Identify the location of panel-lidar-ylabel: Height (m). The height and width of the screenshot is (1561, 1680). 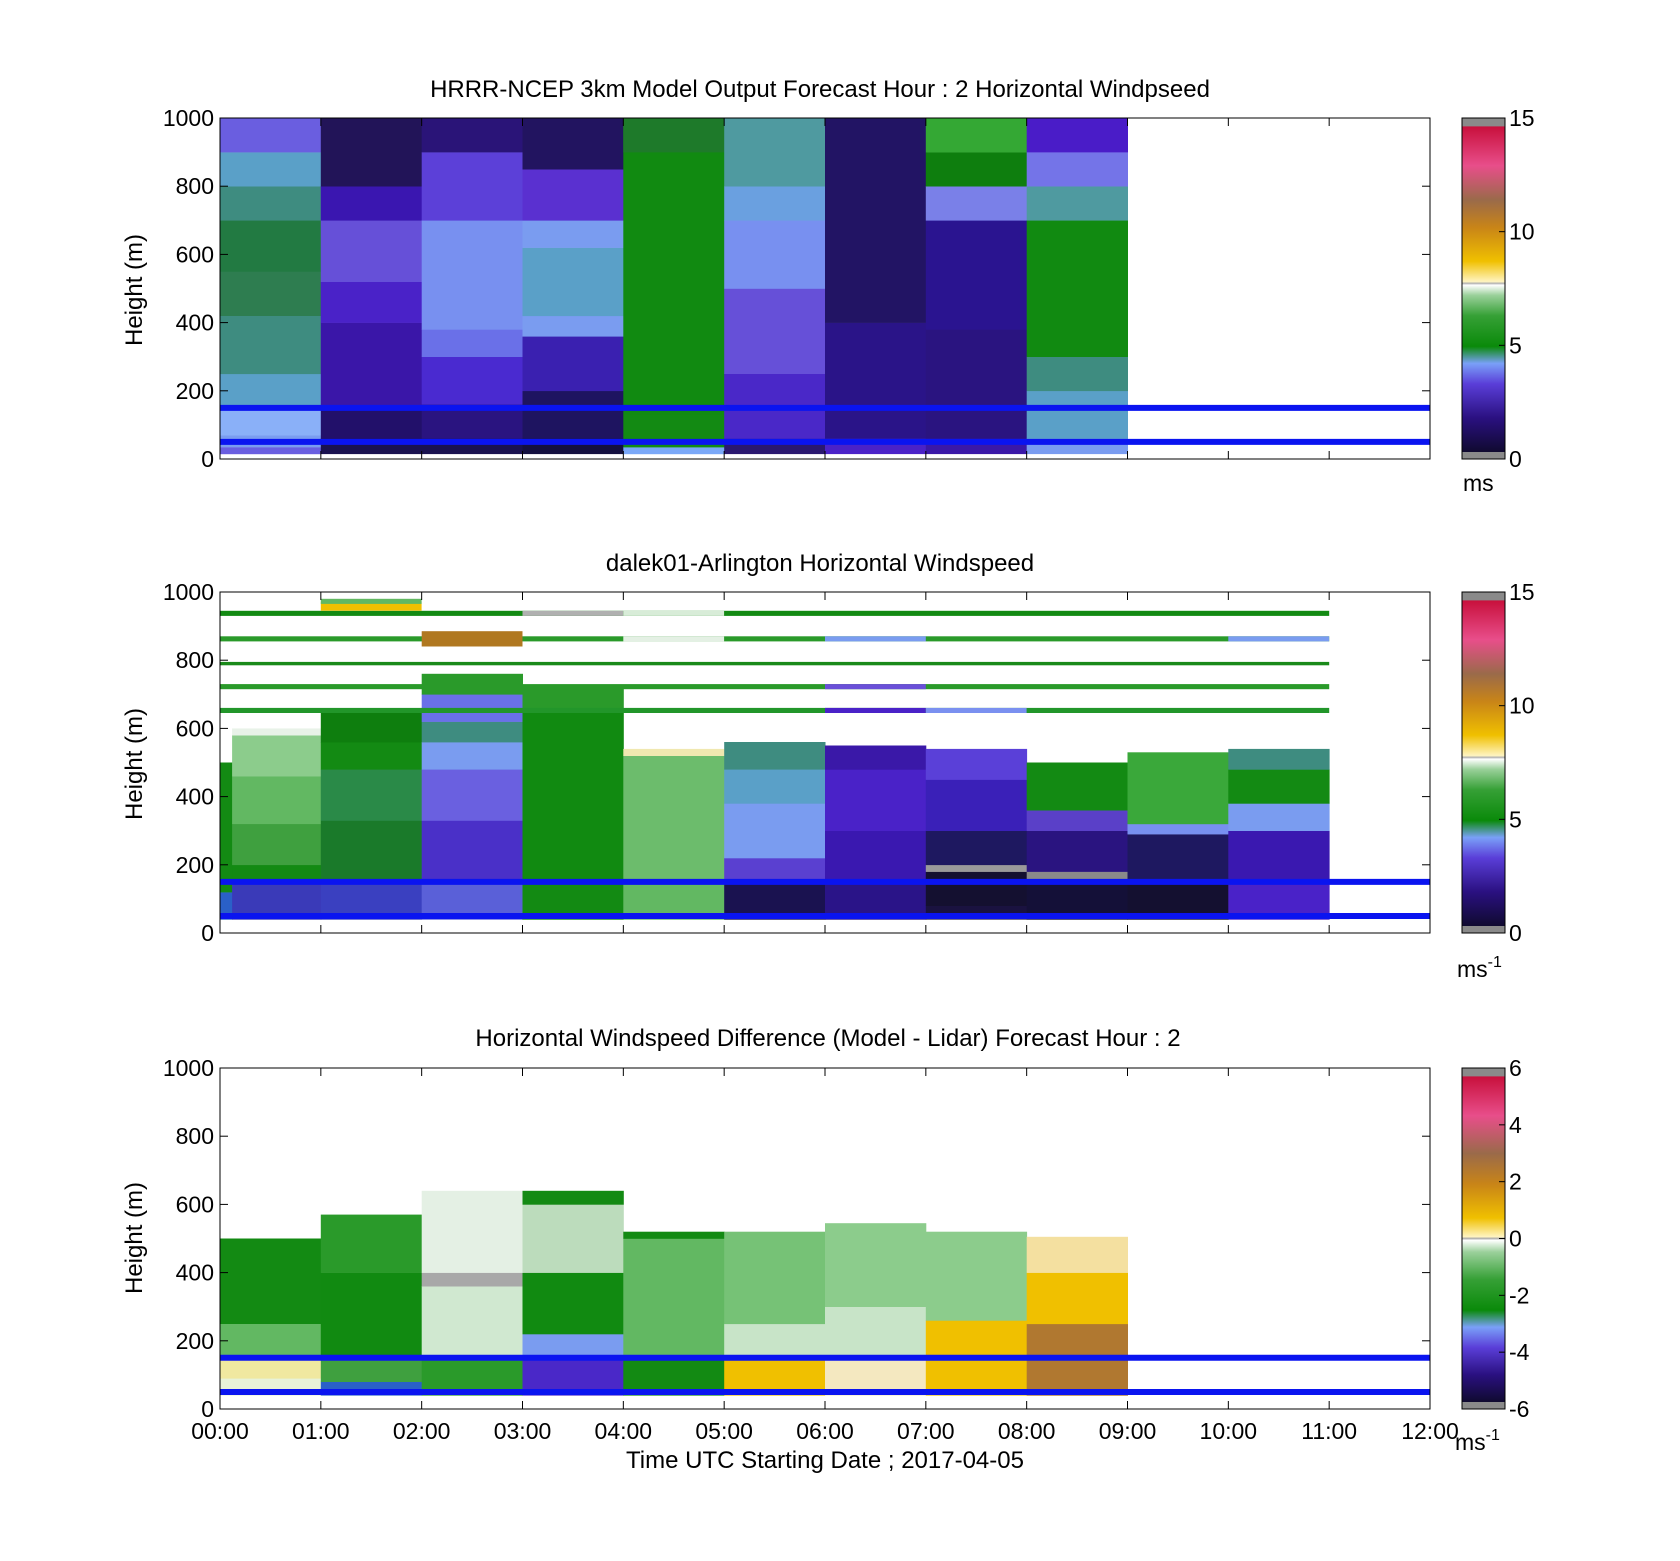
(134, 764).